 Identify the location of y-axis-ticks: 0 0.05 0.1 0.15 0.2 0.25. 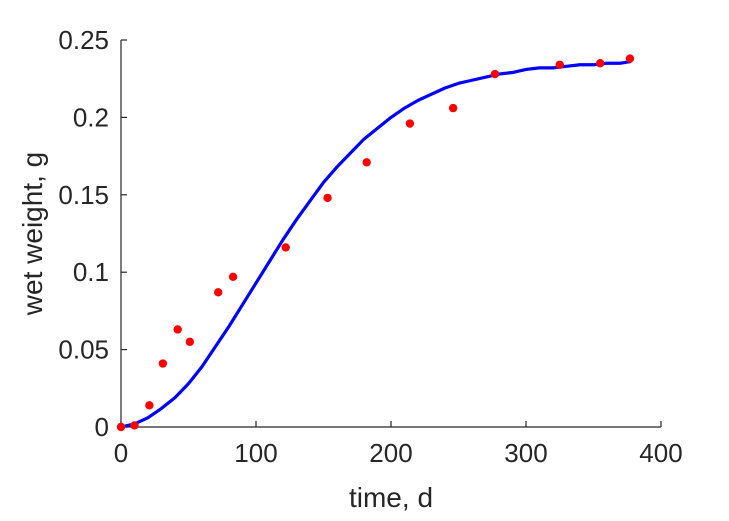
(92, 233).